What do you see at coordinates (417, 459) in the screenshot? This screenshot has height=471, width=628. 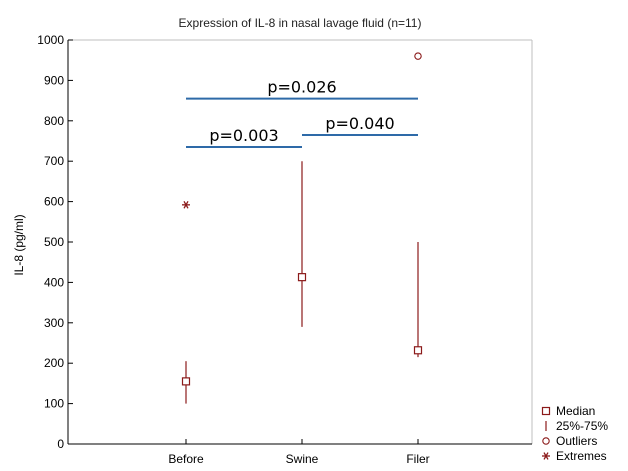 I see `x-tick-label: Filer` at bounding box center [417, 459].